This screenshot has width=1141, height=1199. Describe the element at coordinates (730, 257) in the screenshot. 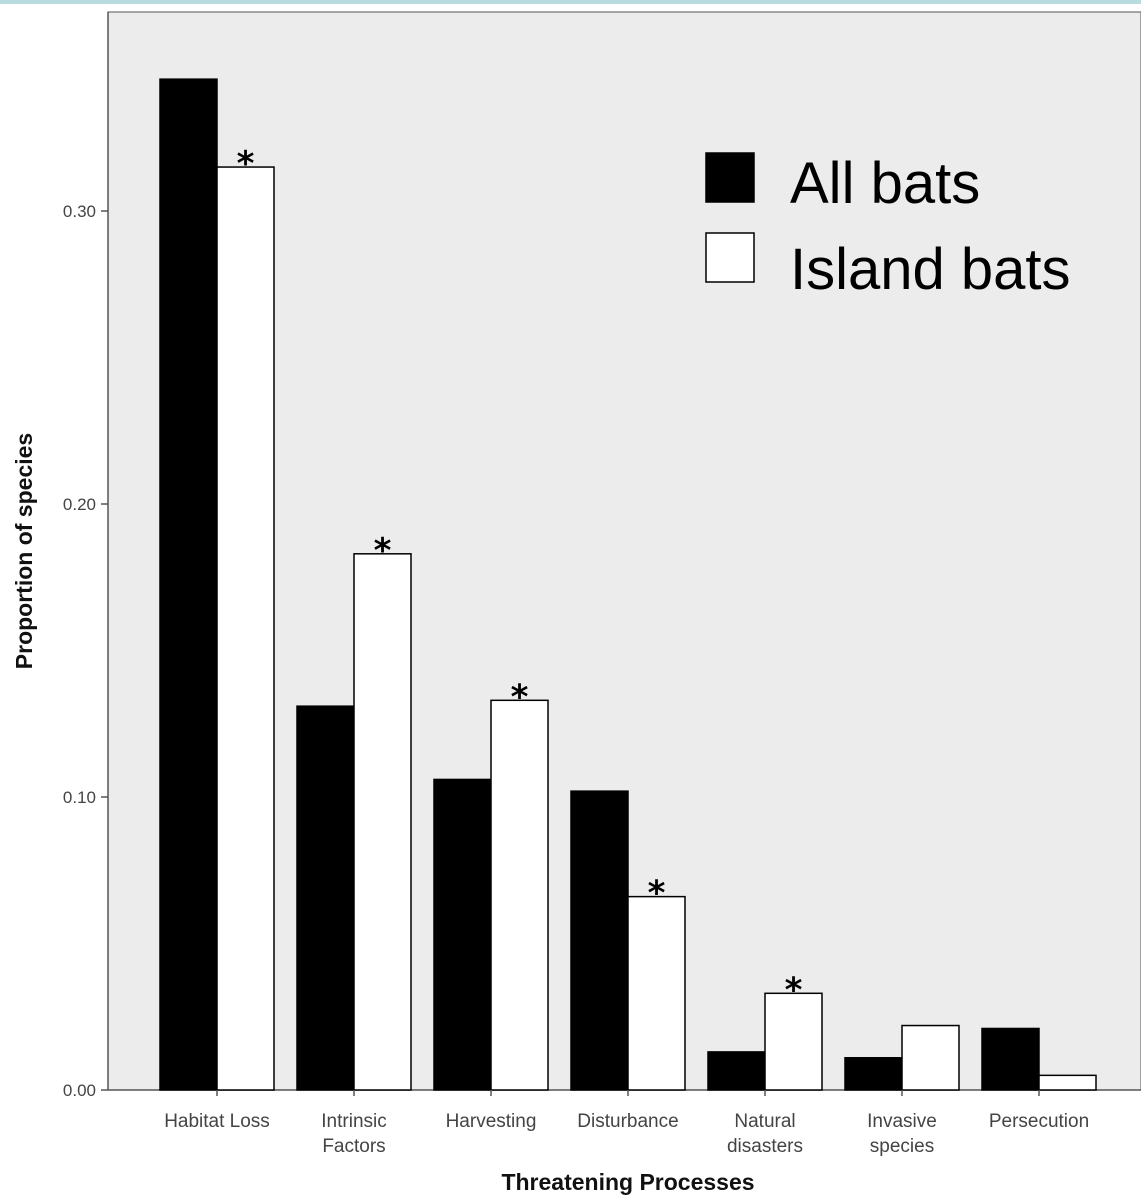

I see `legend-swatch-island-bats` at that location.